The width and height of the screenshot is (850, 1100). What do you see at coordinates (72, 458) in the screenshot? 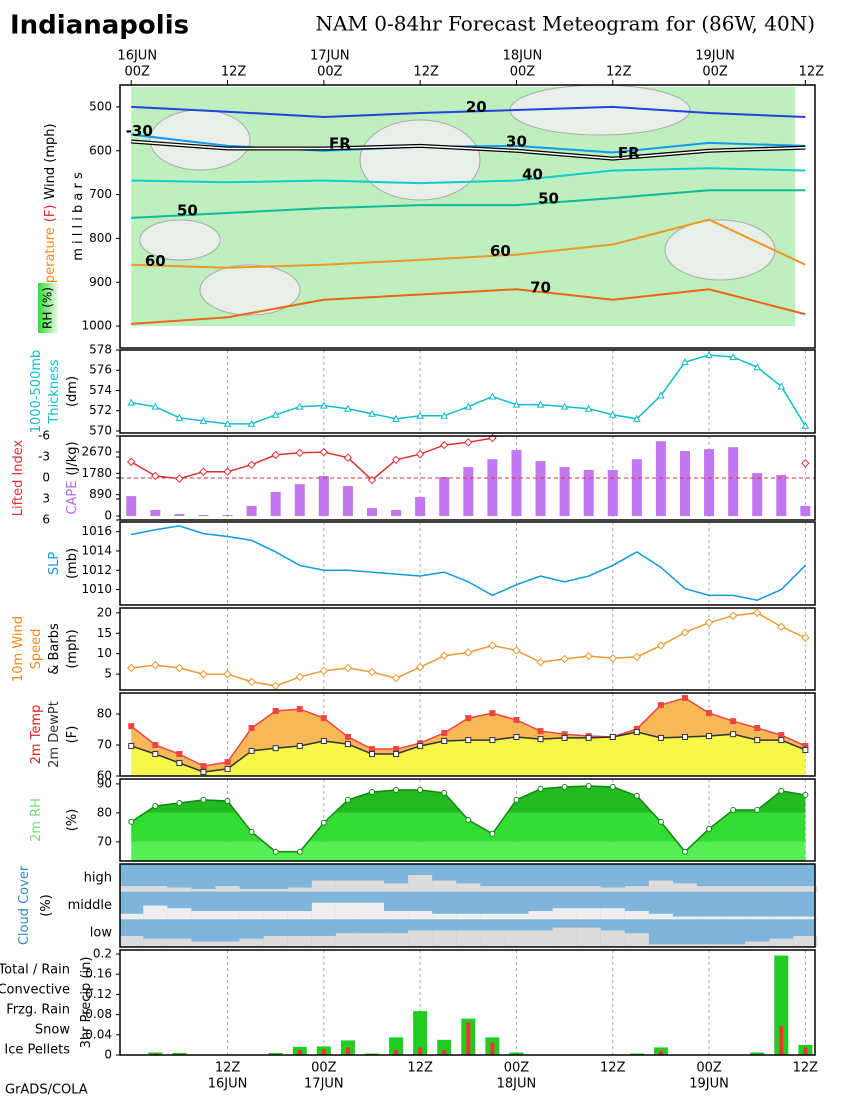
I see `y-axis-label-part: (J/kg)` at bounding box center [72, 458].